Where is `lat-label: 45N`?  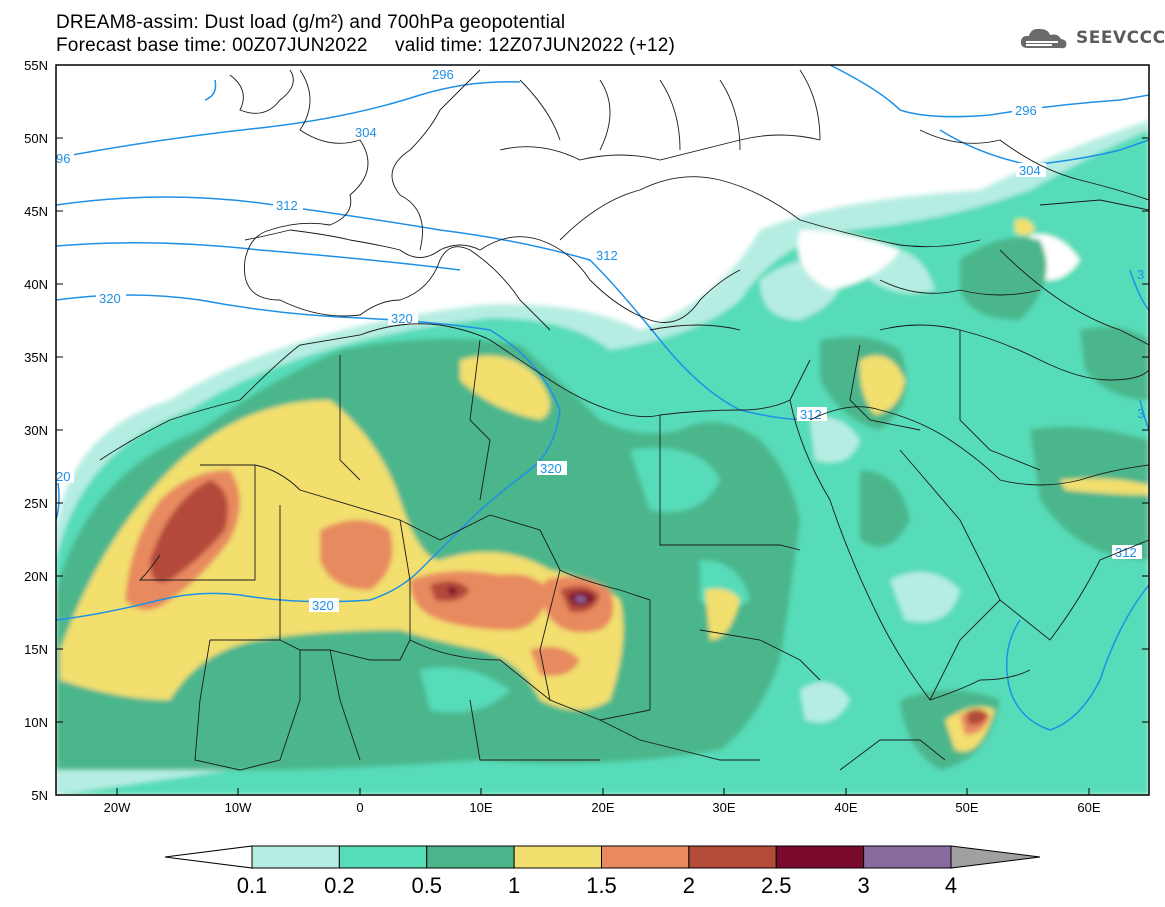 lat-label: 45N is located at coordinates (36, 211).